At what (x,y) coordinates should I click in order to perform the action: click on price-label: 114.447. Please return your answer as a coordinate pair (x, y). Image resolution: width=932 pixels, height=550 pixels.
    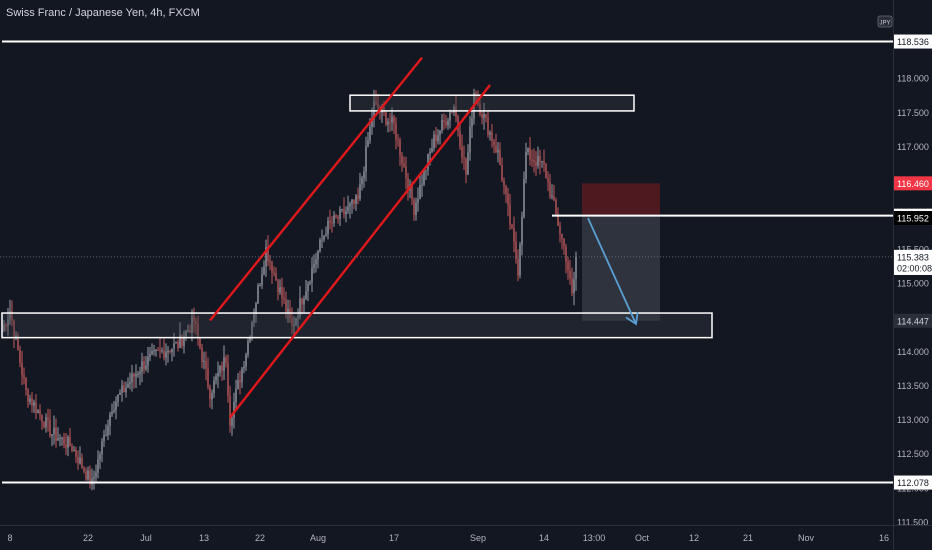
    Looking at the image, I should click on (913, 321).